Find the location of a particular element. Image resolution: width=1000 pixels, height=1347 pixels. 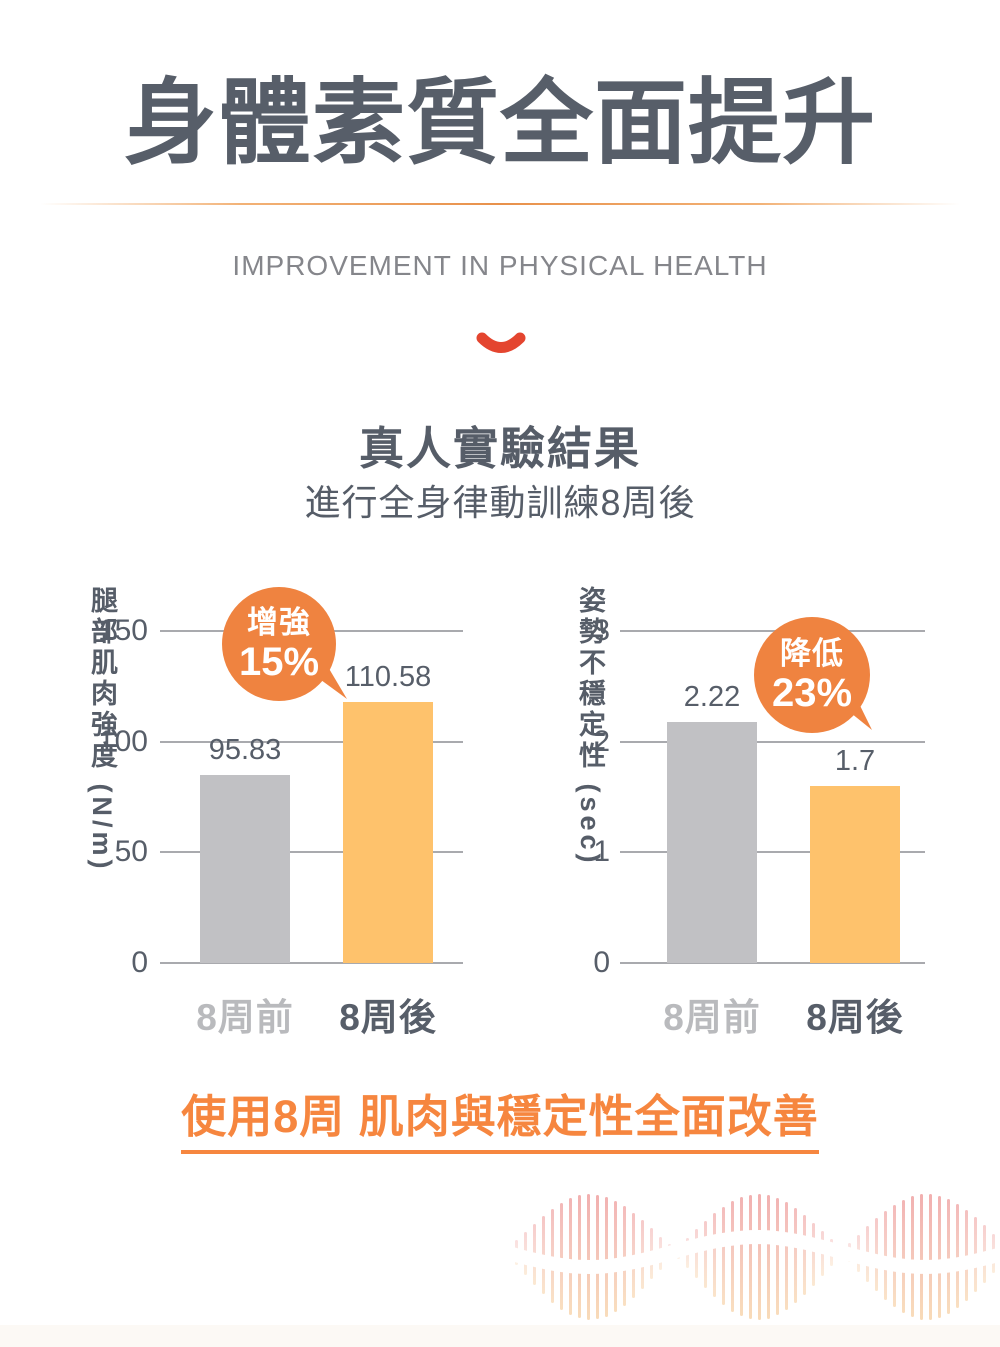

divider-line is located at coordinates (500, 204).